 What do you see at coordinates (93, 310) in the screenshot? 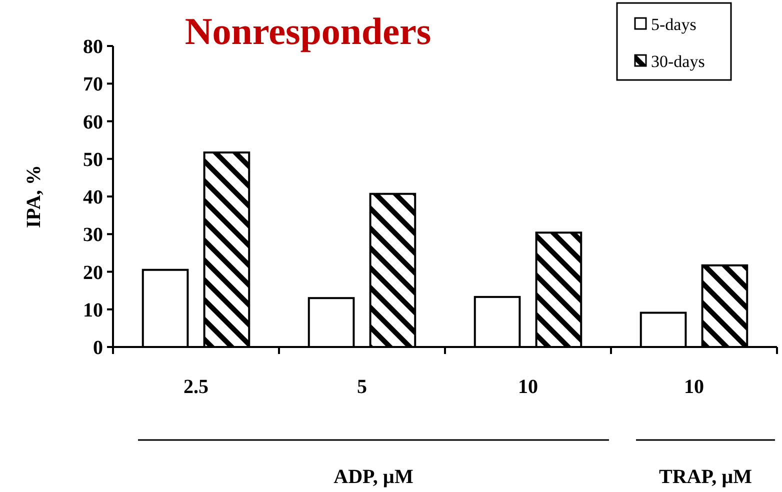
I see `y-tick-label: 10` at bounding box center [93, 310].